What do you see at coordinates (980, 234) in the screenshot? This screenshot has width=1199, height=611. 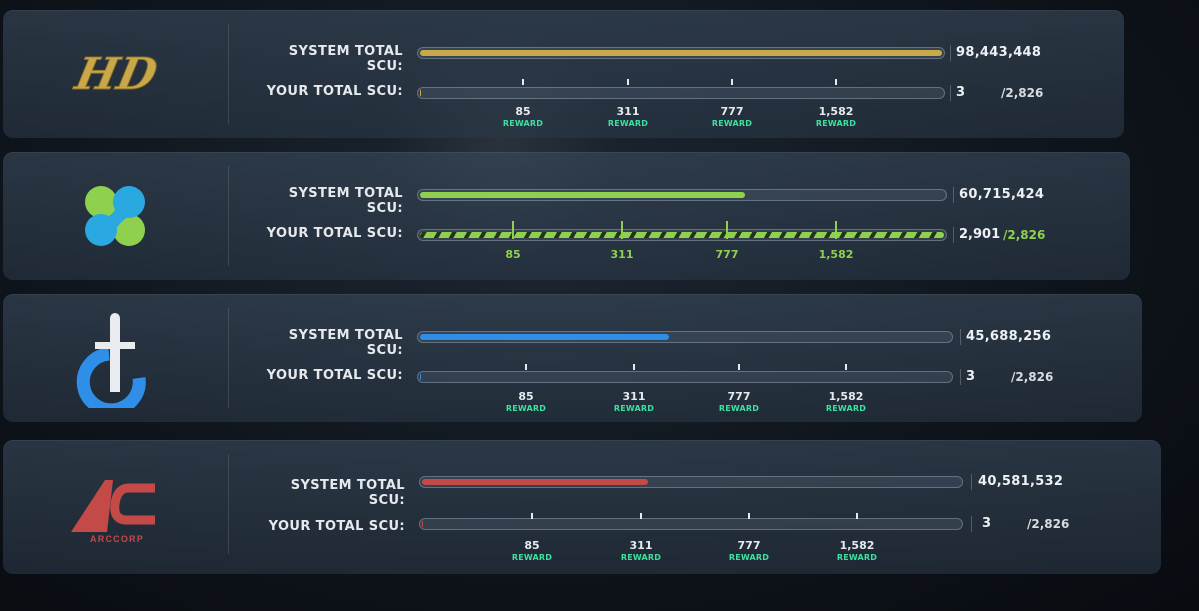 I see `your-total-value: 2,901` at bounding box center [980, 234].